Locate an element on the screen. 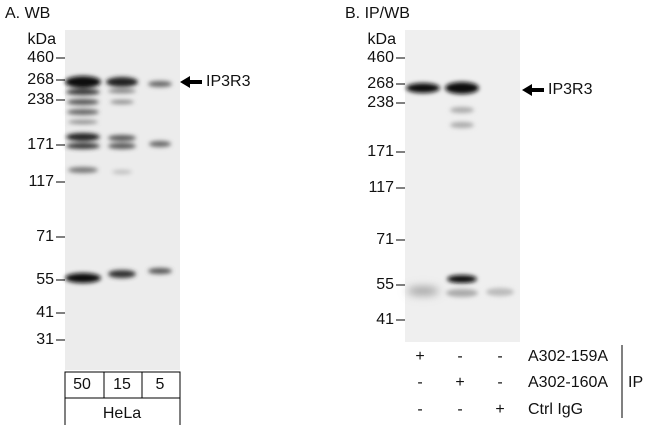 The width and height of the screenshot is (650, 425). lane-label: 15 is located at coordinates (122, 384).